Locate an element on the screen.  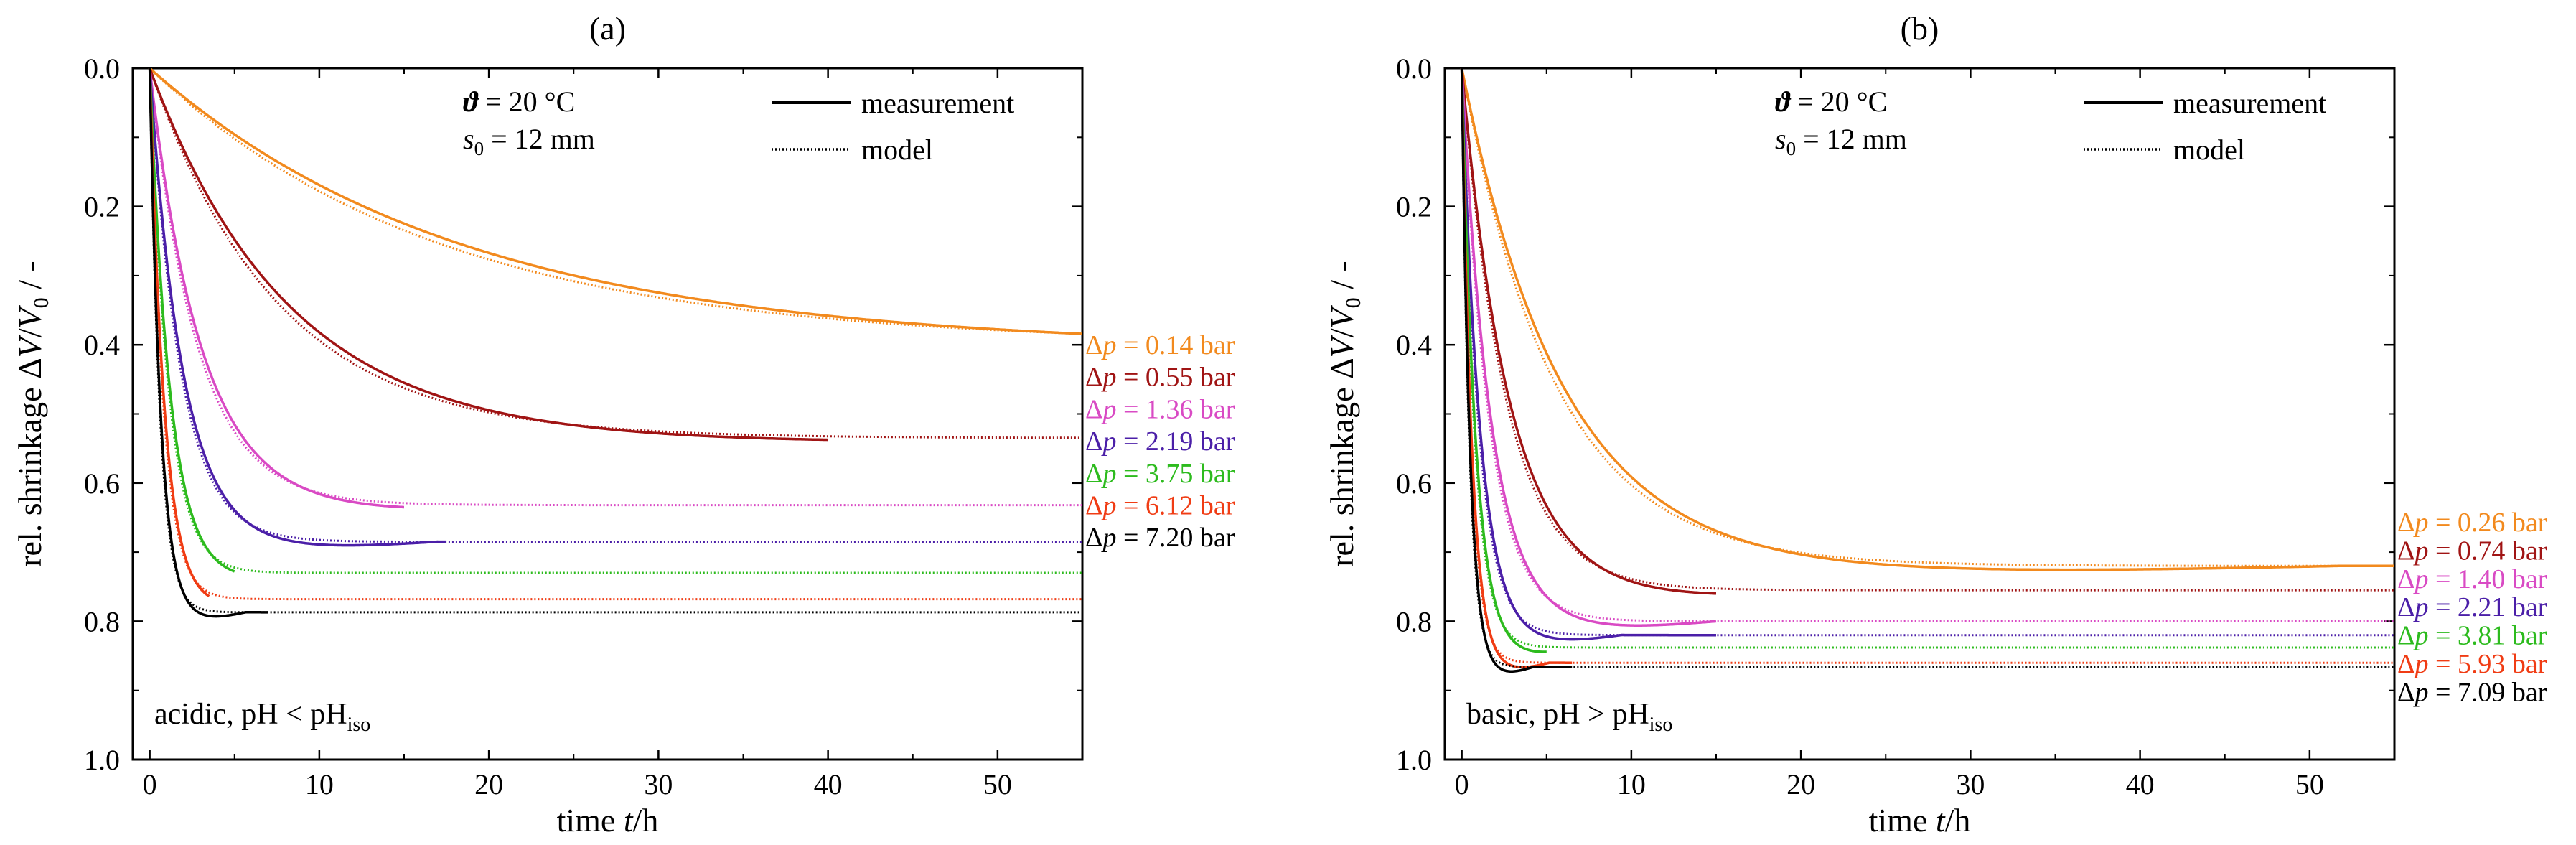
series-label-2-21: Δp = 2.21 bar is located at coordinates (2472, 607).